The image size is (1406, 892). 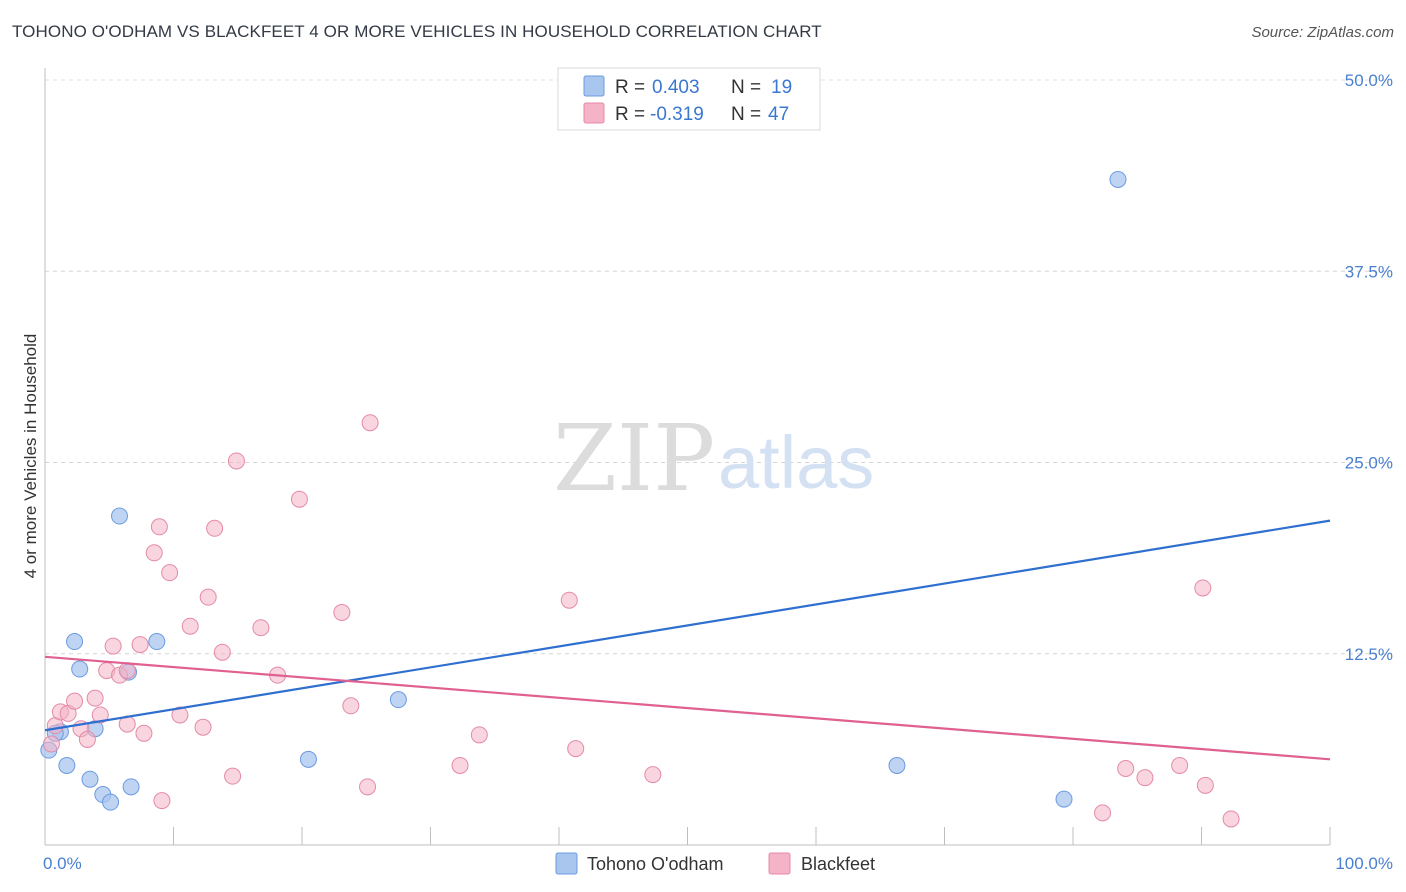 What do you see at coordinates (594, 86) in the screenshot?
I see `legend-swatch-tohono` at bounding box center [594, 86].